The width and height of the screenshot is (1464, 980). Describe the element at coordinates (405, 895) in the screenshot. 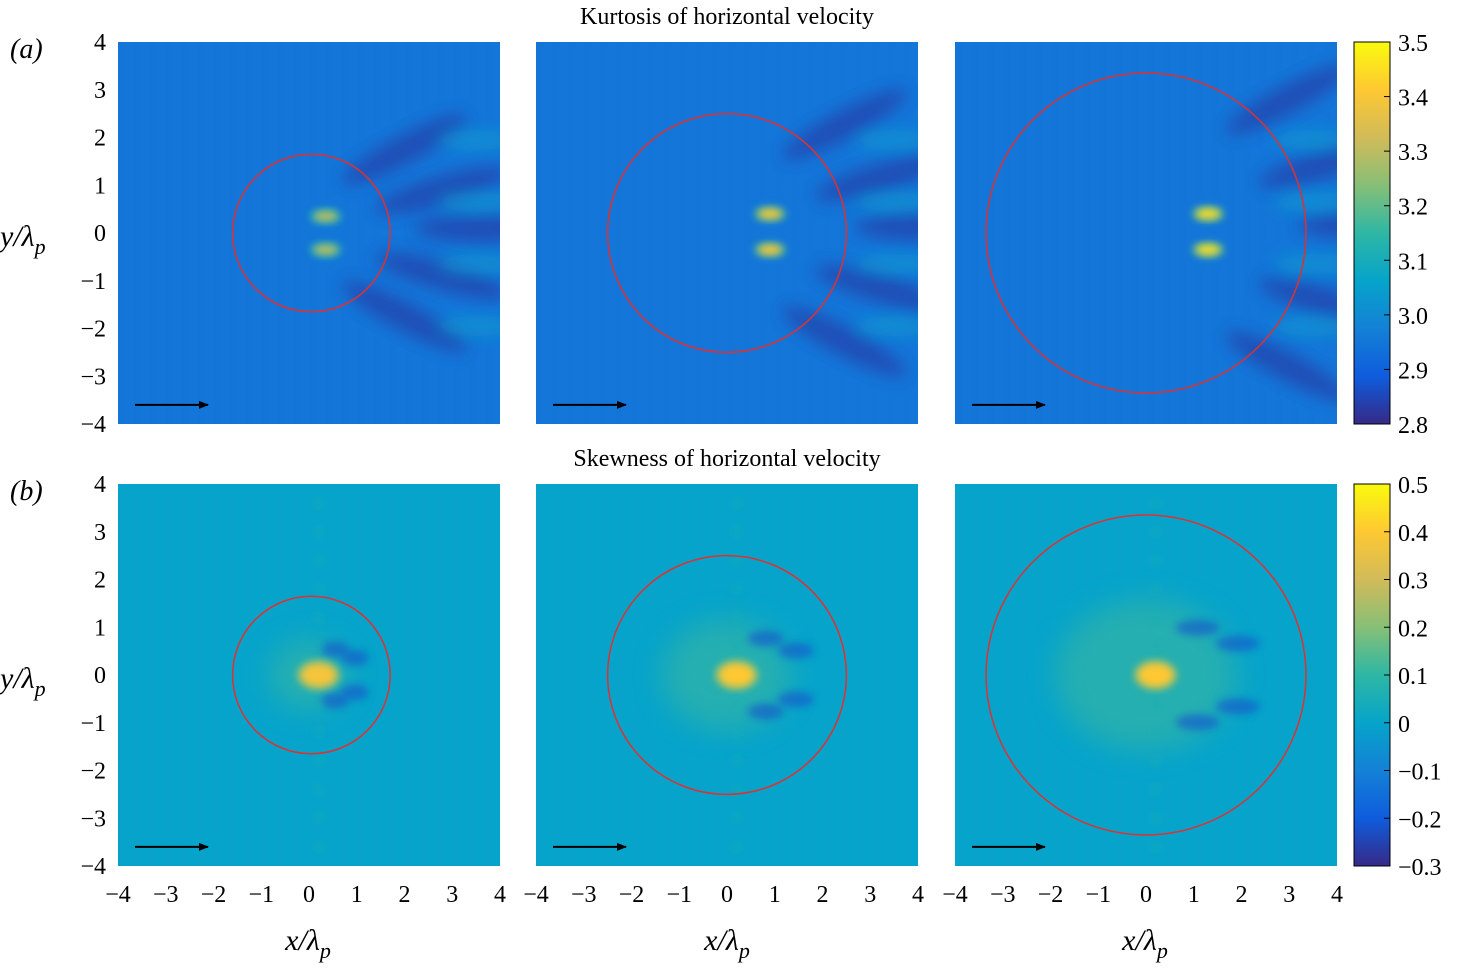

I see `x-tick-label: 2` at that location.